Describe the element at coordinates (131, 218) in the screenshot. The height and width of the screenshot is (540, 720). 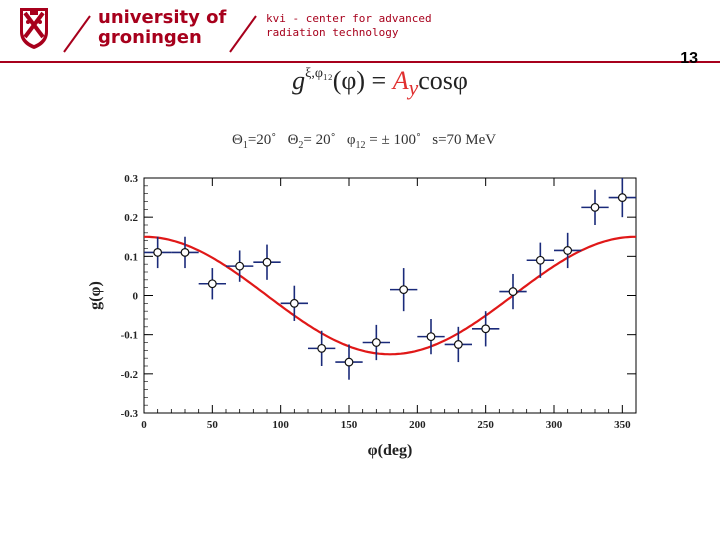
I see `y-tick-label: 0.2` at that location.